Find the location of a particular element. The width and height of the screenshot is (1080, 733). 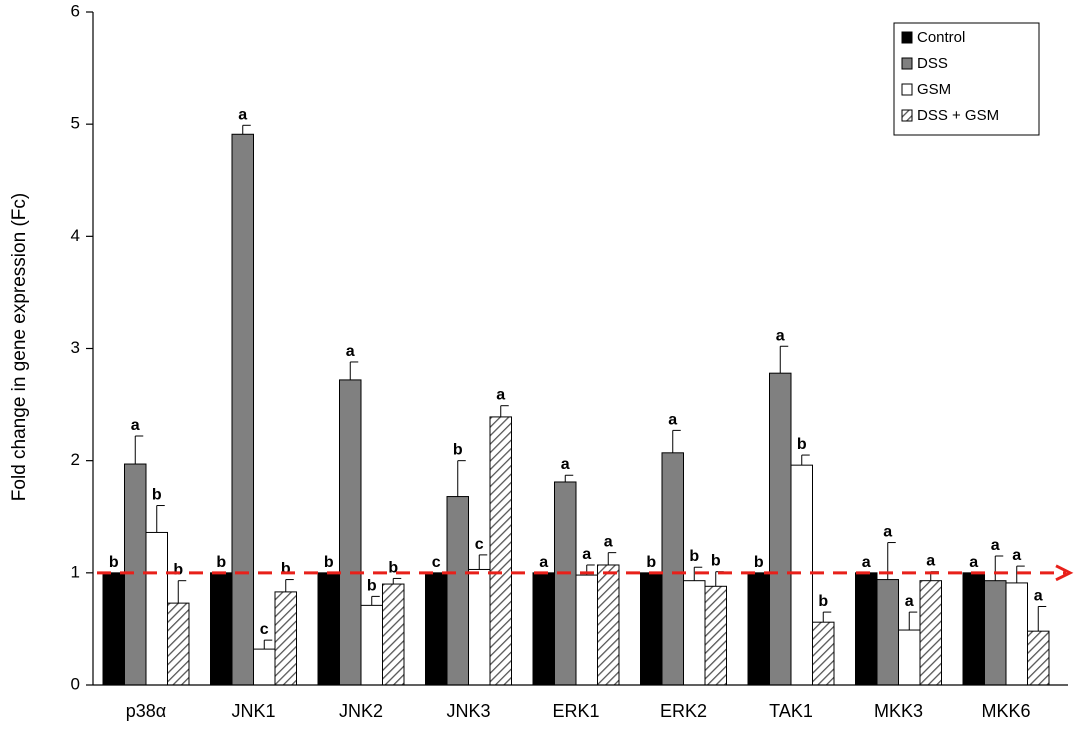

legend-label: DSS is located at coordinates (932, 63).